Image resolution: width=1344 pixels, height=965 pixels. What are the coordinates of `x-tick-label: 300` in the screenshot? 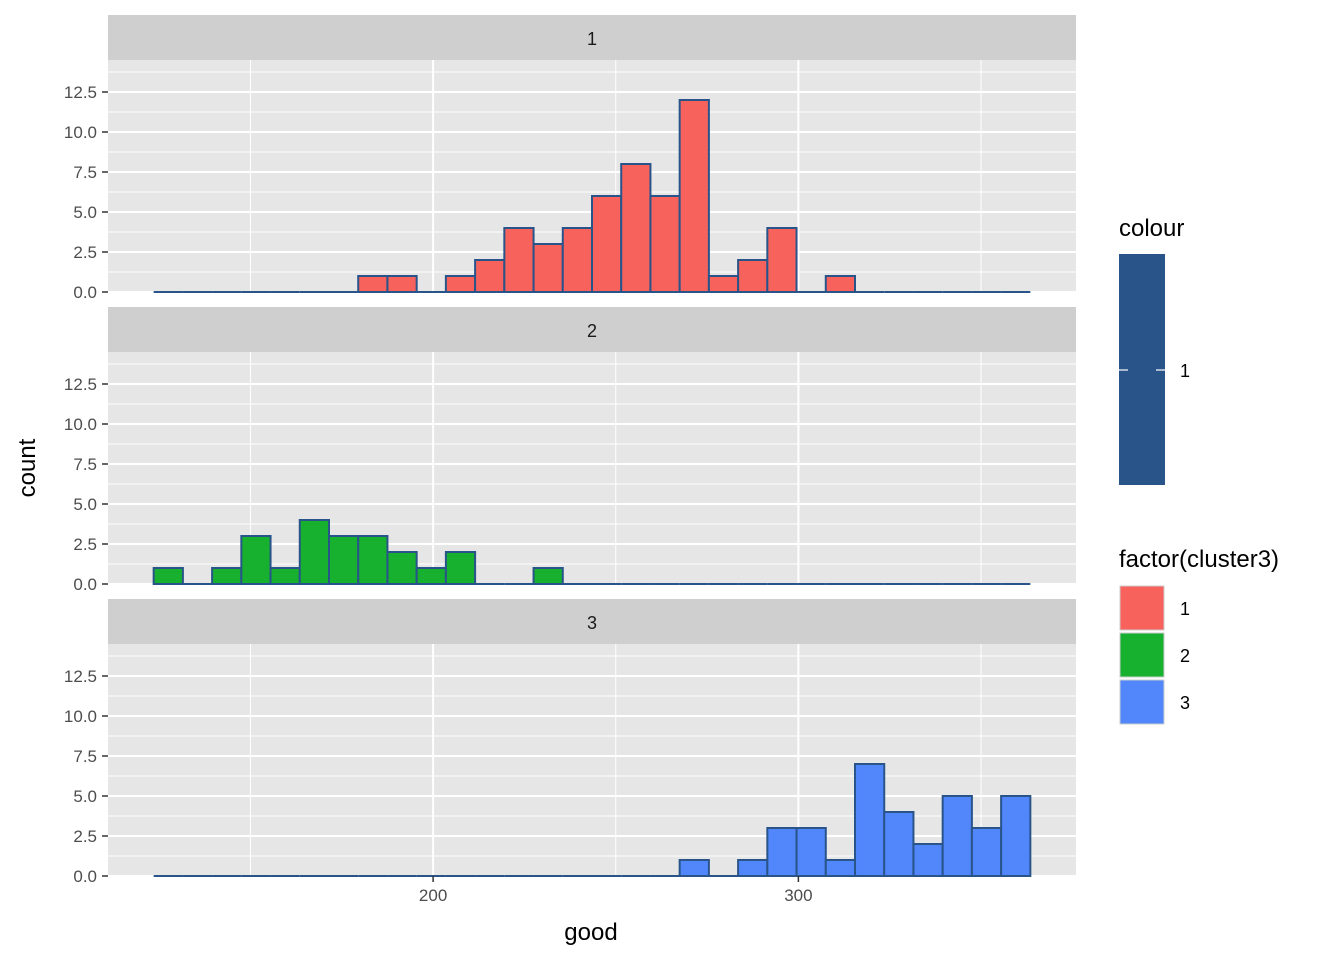 It's located at (798, 895).